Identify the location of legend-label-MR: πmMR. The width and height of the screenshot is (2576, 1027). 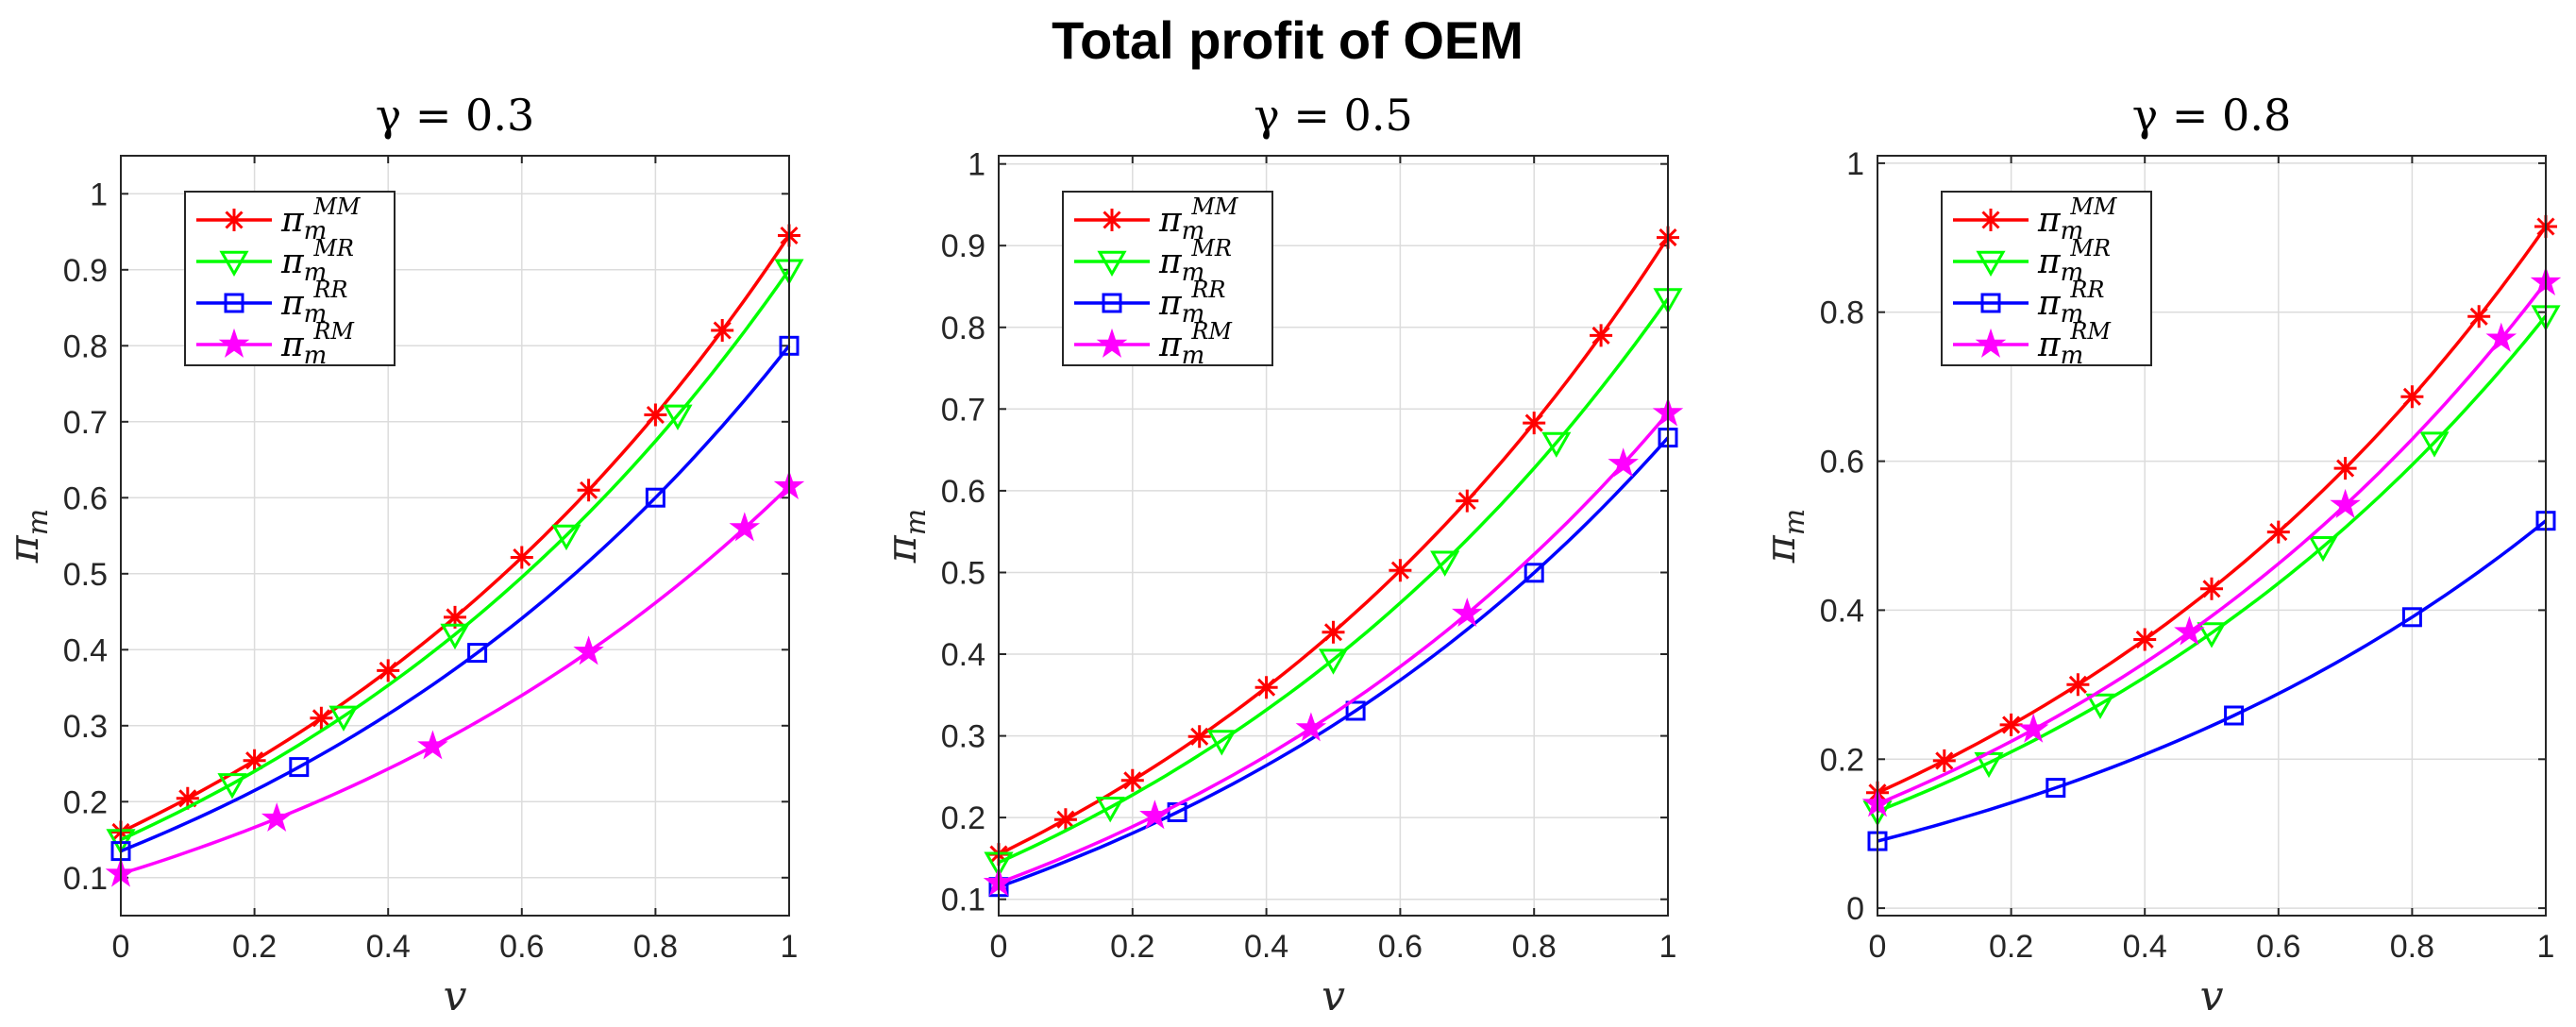
(2074, 261).